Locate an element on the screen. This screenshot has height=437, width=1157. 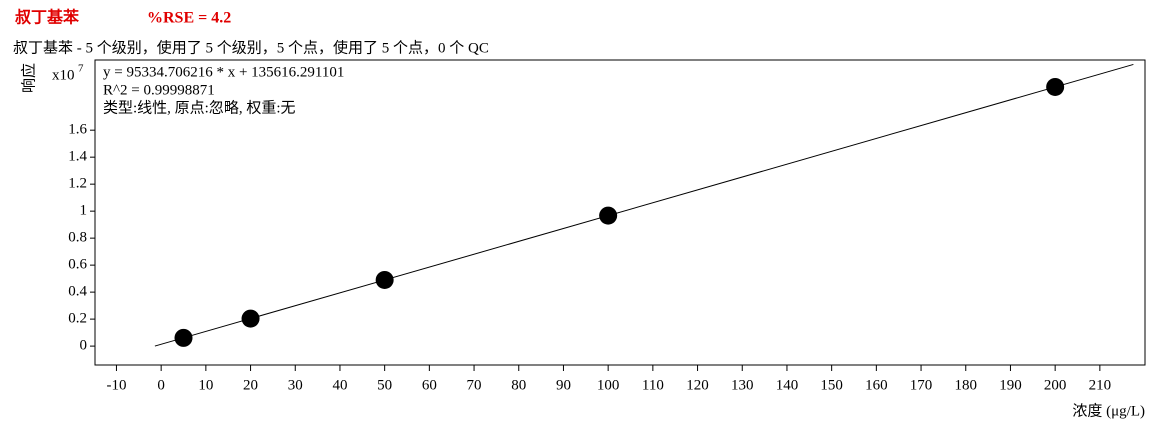
x-tick-label: 110 is located at coordinates (653, 385).